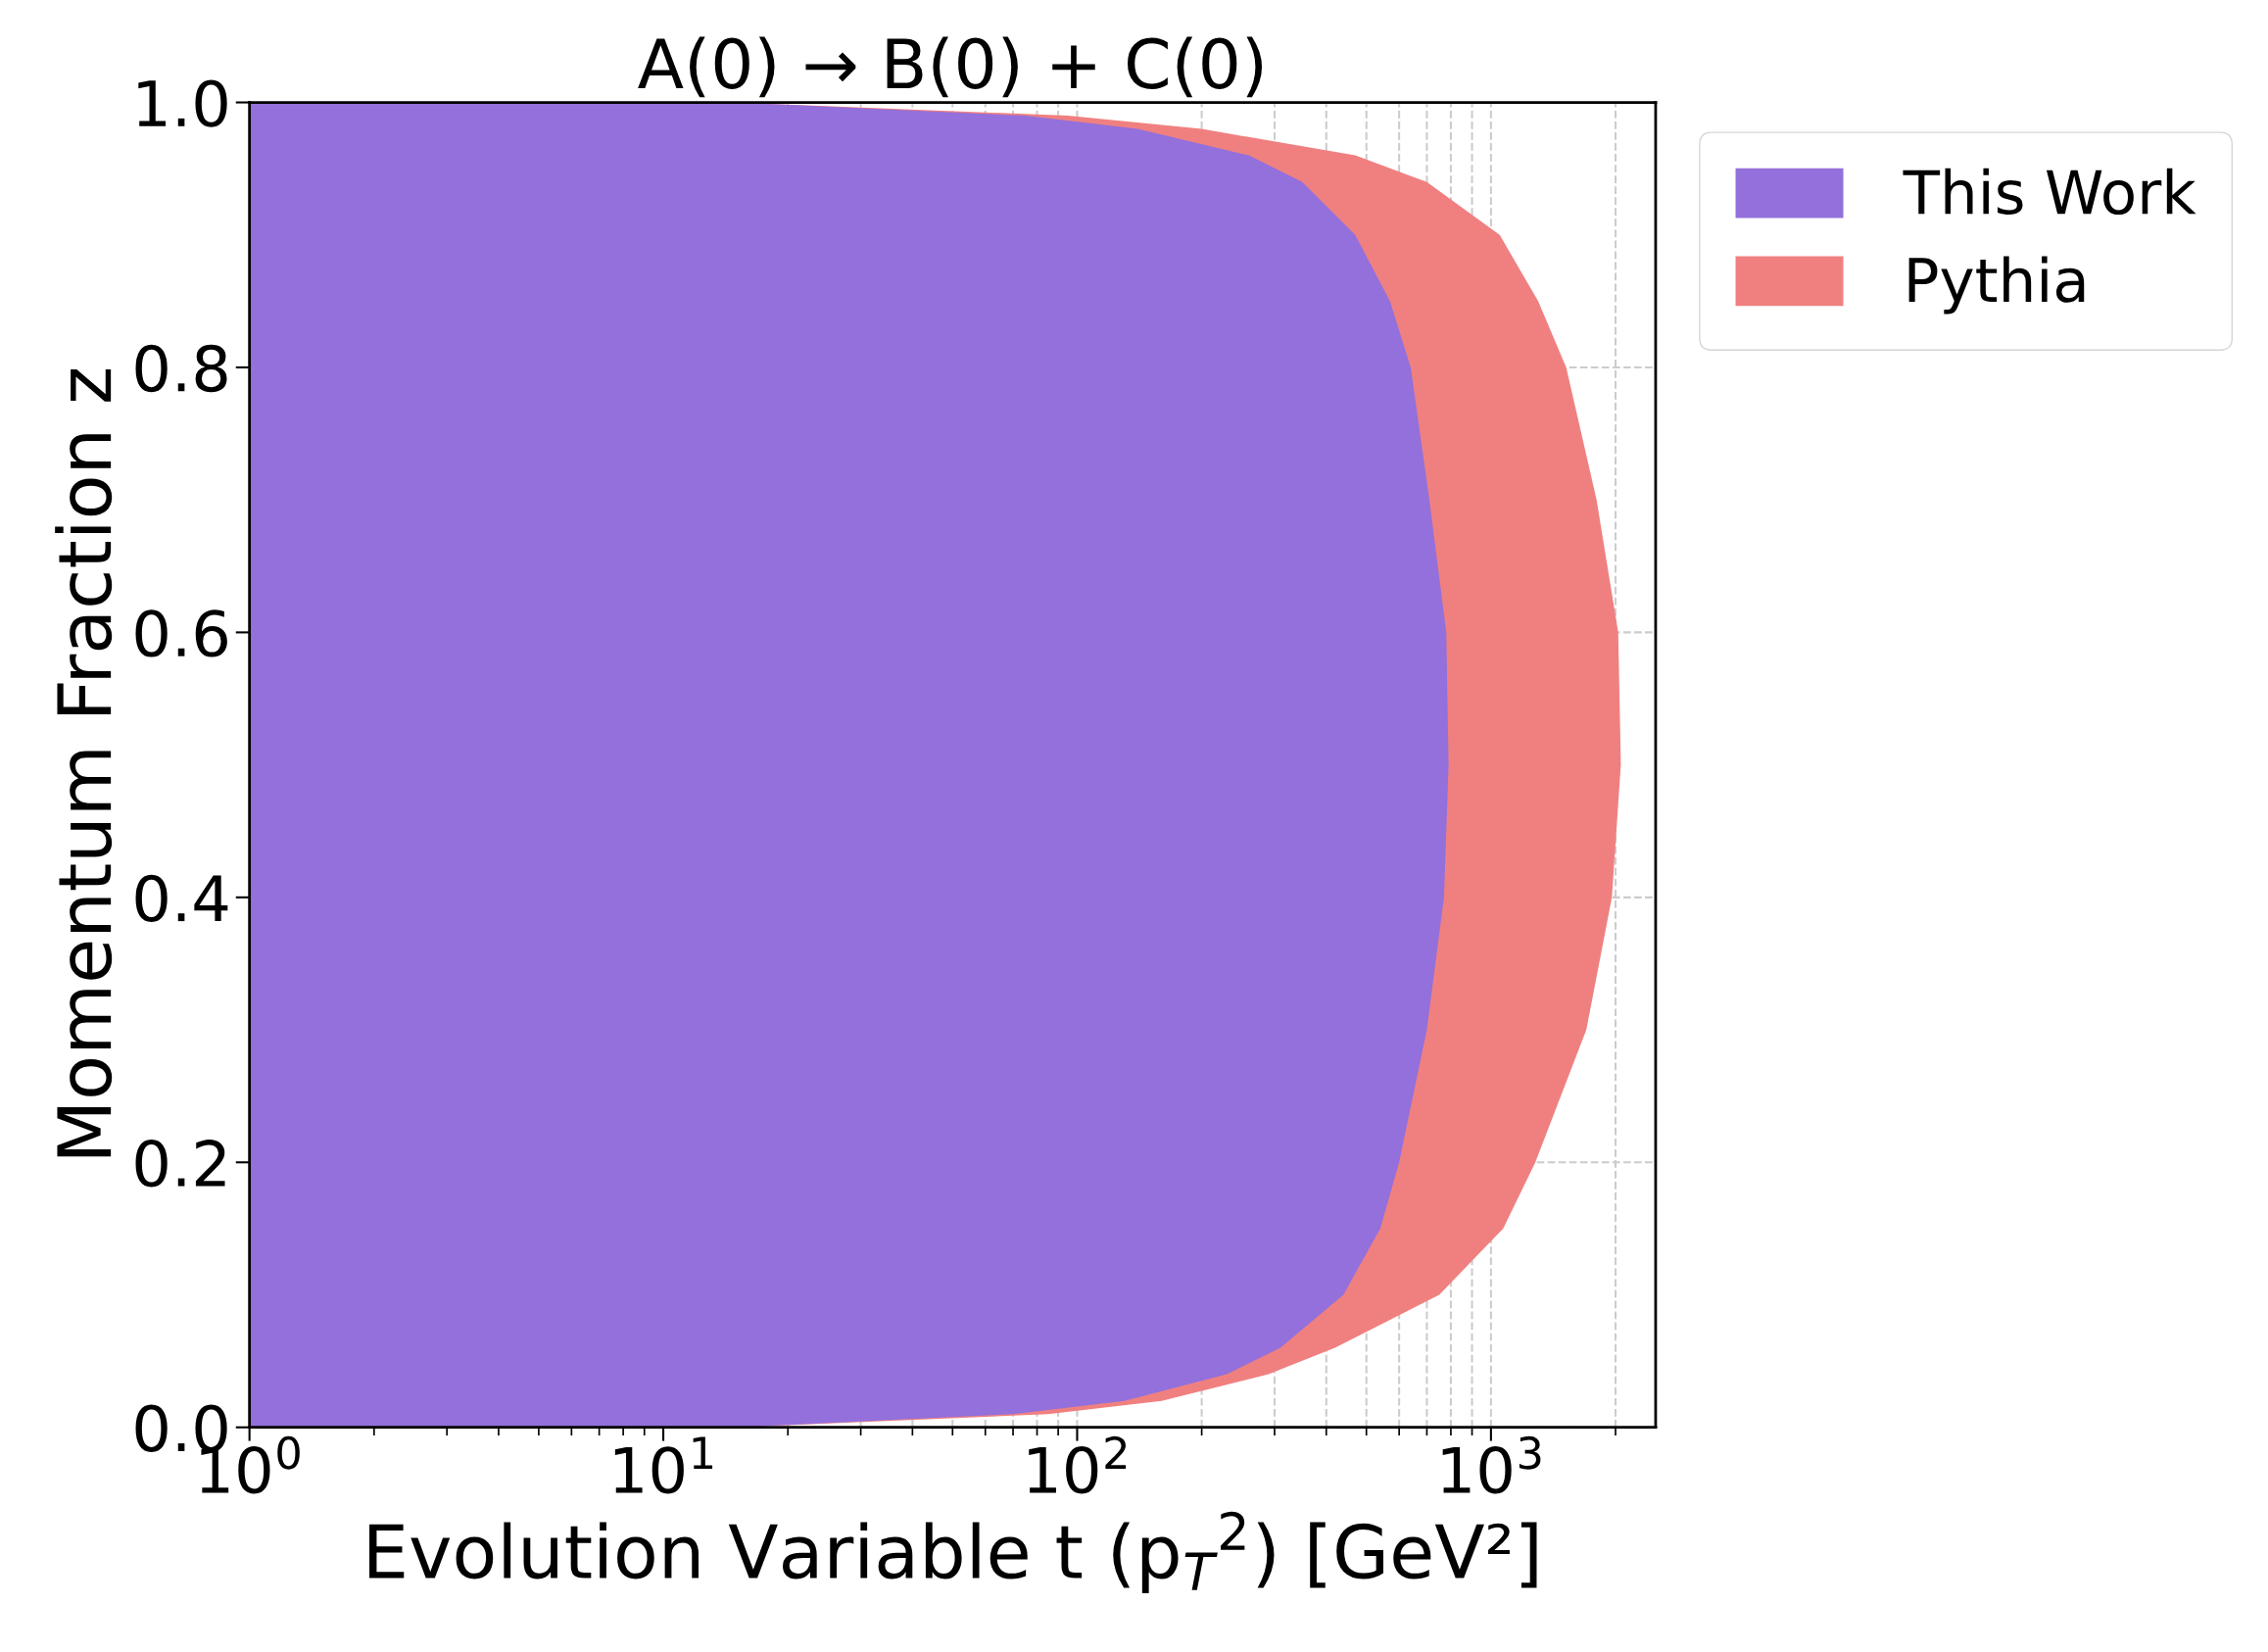  What do you see at coordinates (181, 368) in the screenshot?
I see `y-tick-label: 0.8` at bounding box center [181, 368].